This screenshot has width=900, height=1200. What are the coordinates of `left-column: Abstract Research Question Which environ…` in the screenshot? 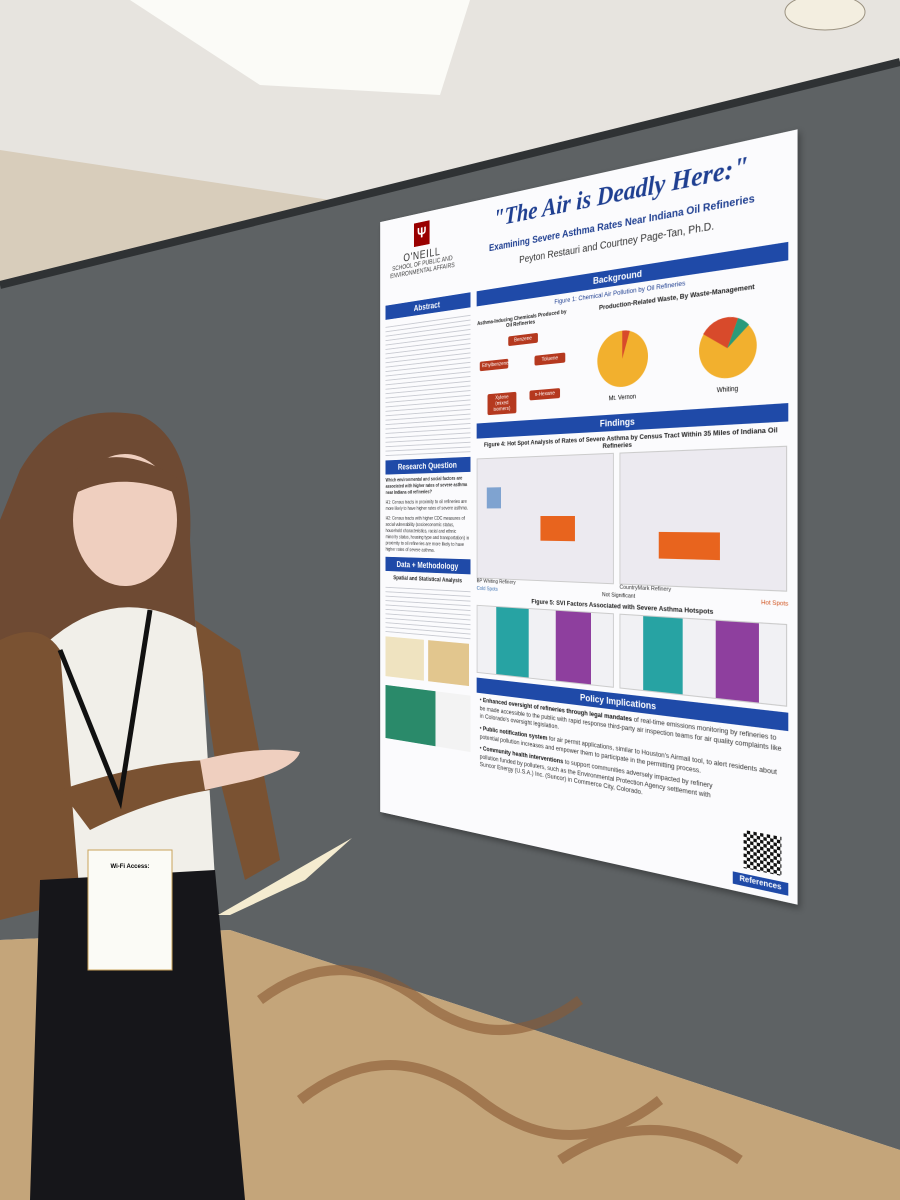 It's located at (428, 522).